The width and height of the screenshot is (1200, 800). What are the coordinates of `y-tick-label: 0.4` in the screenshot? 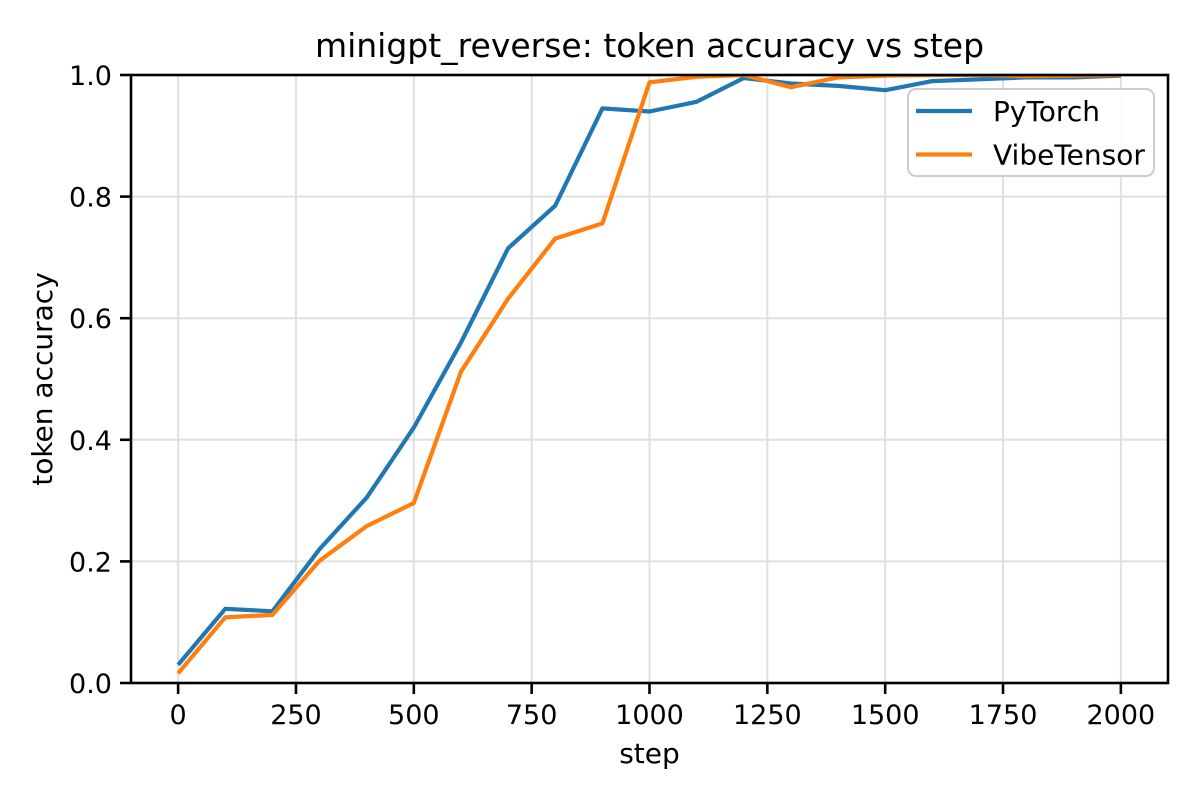 It's located at (90, 441).